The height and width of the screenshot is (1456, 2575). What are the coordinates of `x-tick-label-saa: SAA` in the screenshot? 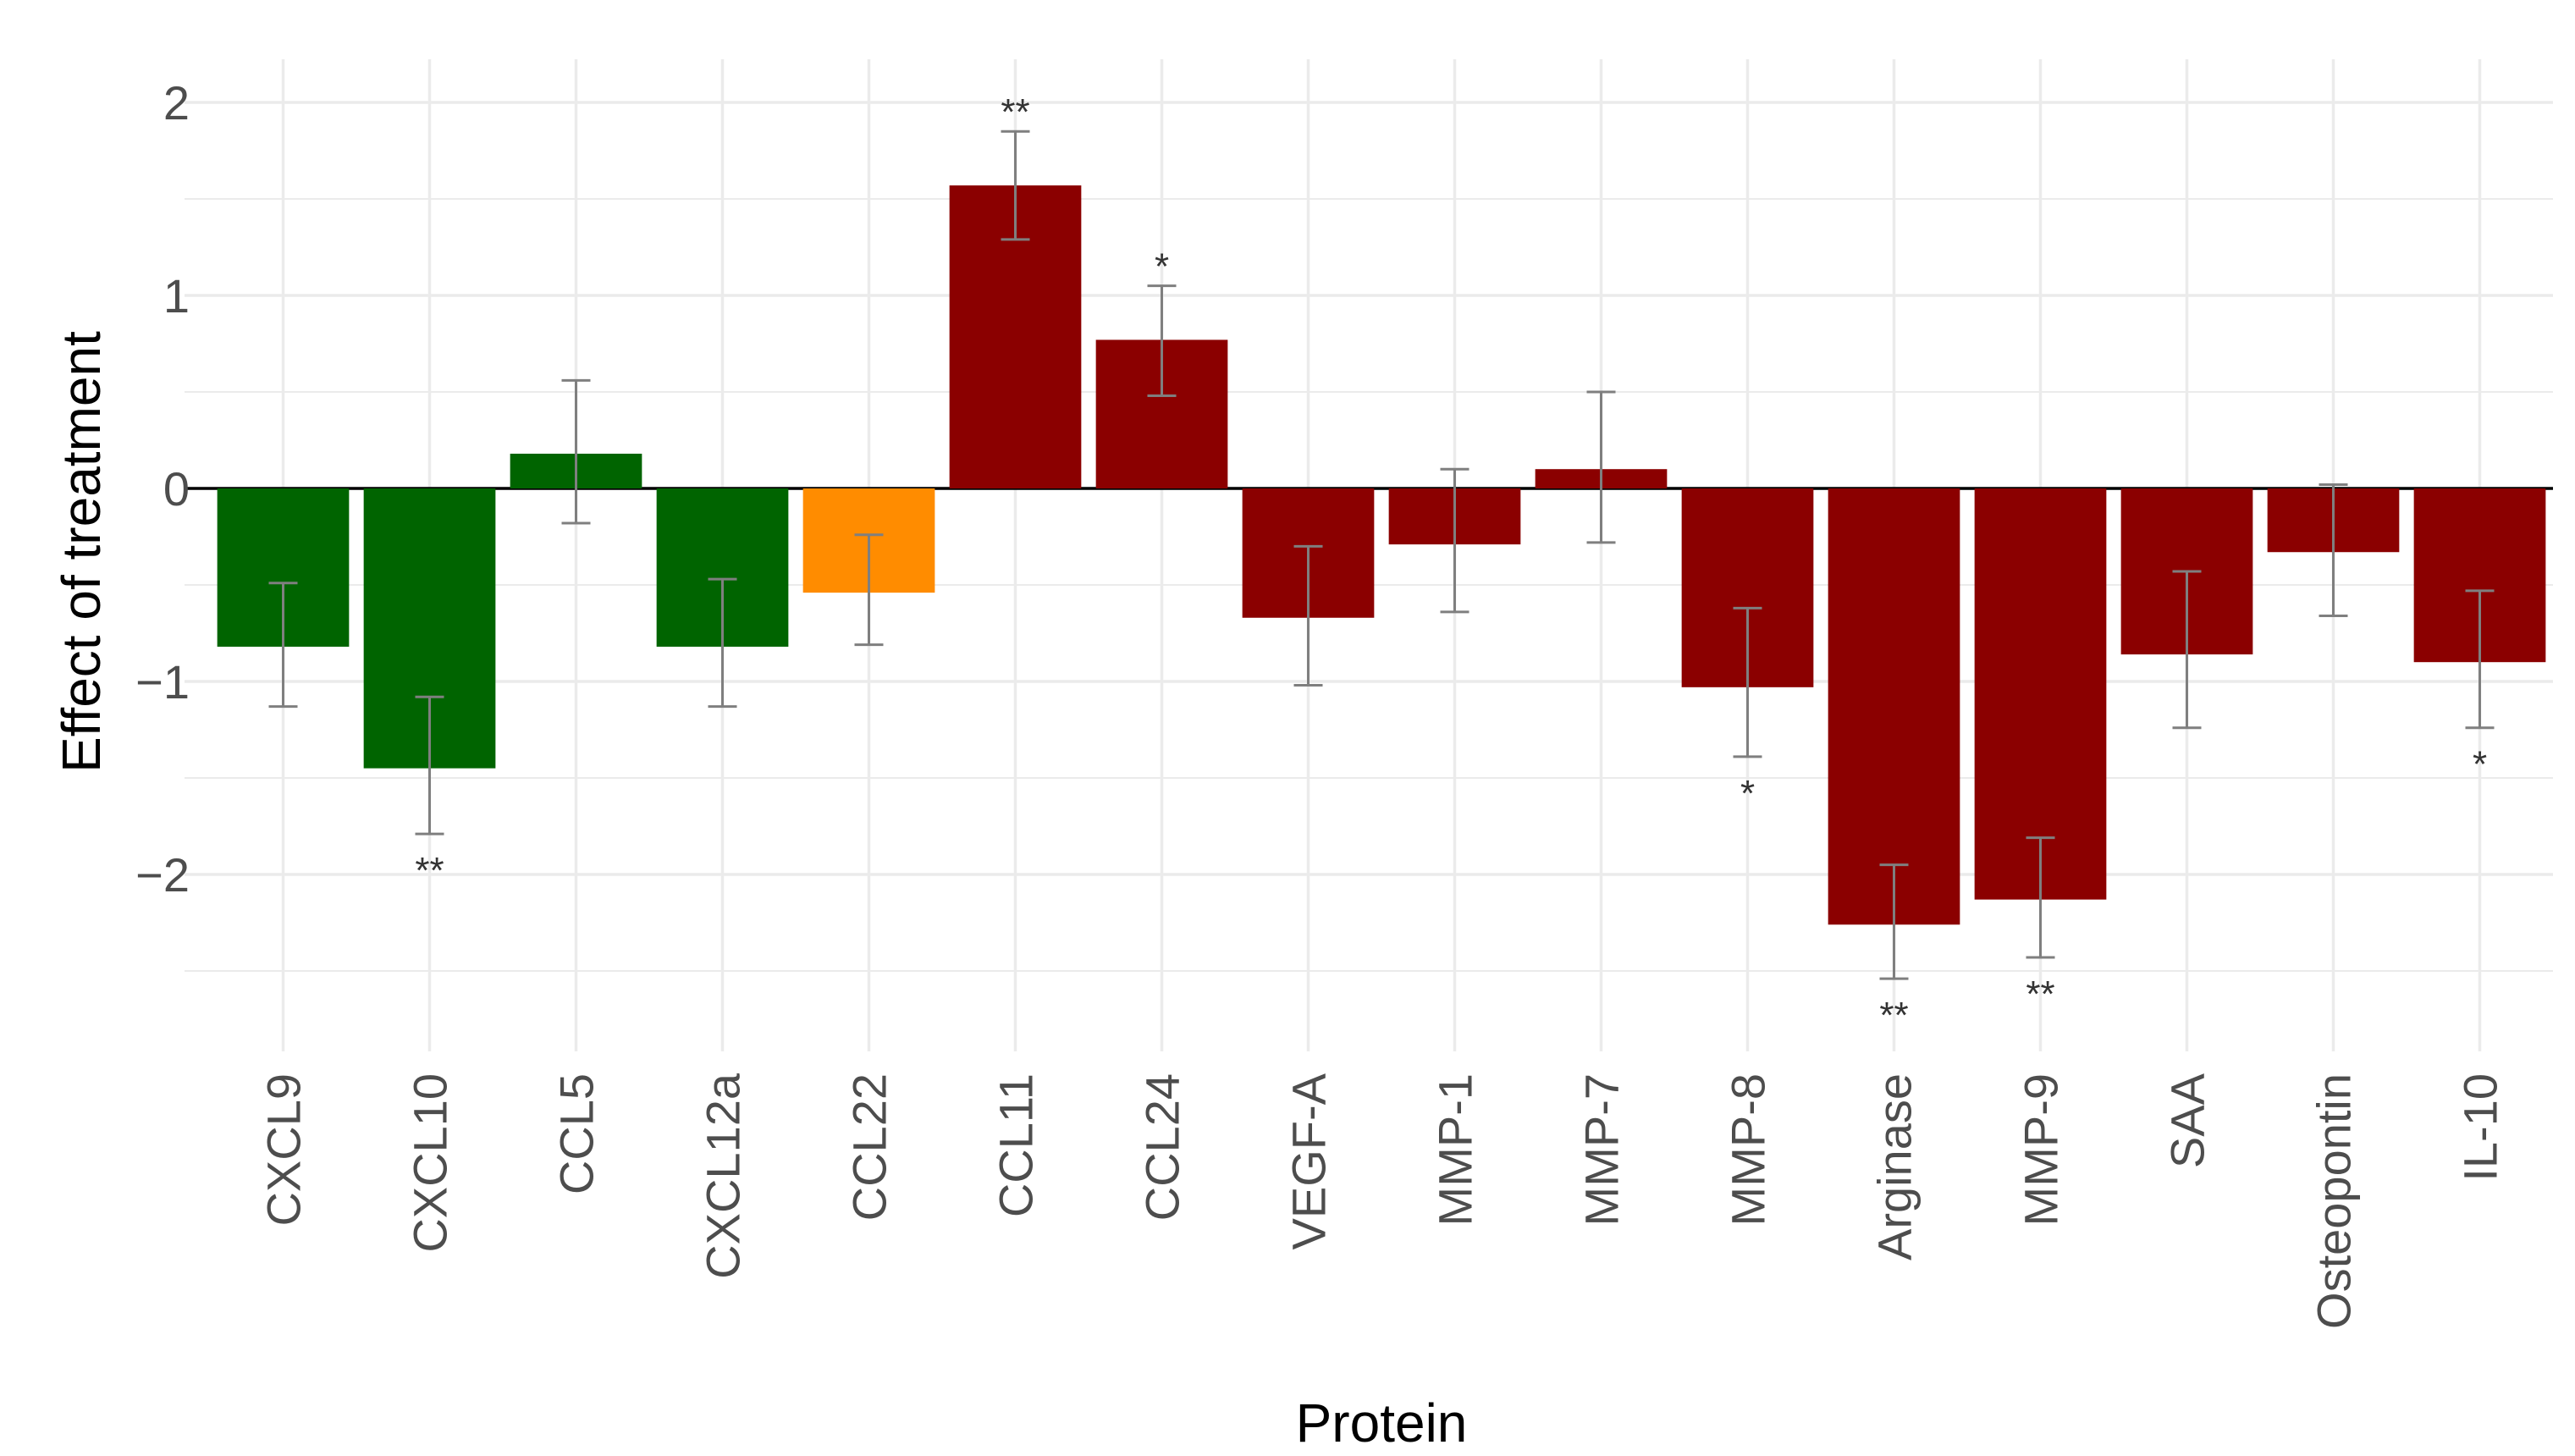 It's located at (2187, 1120).